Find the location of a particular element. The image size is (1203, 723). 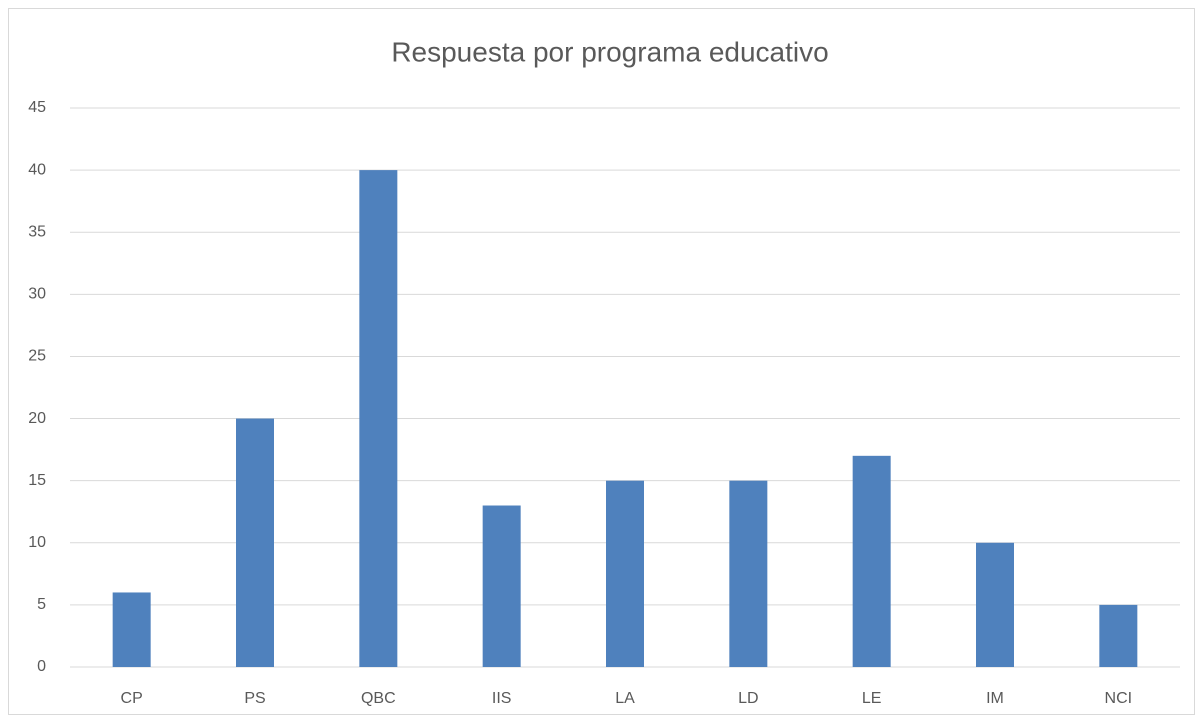

x-tick-label: QBC is located at coordinates (378, 698).